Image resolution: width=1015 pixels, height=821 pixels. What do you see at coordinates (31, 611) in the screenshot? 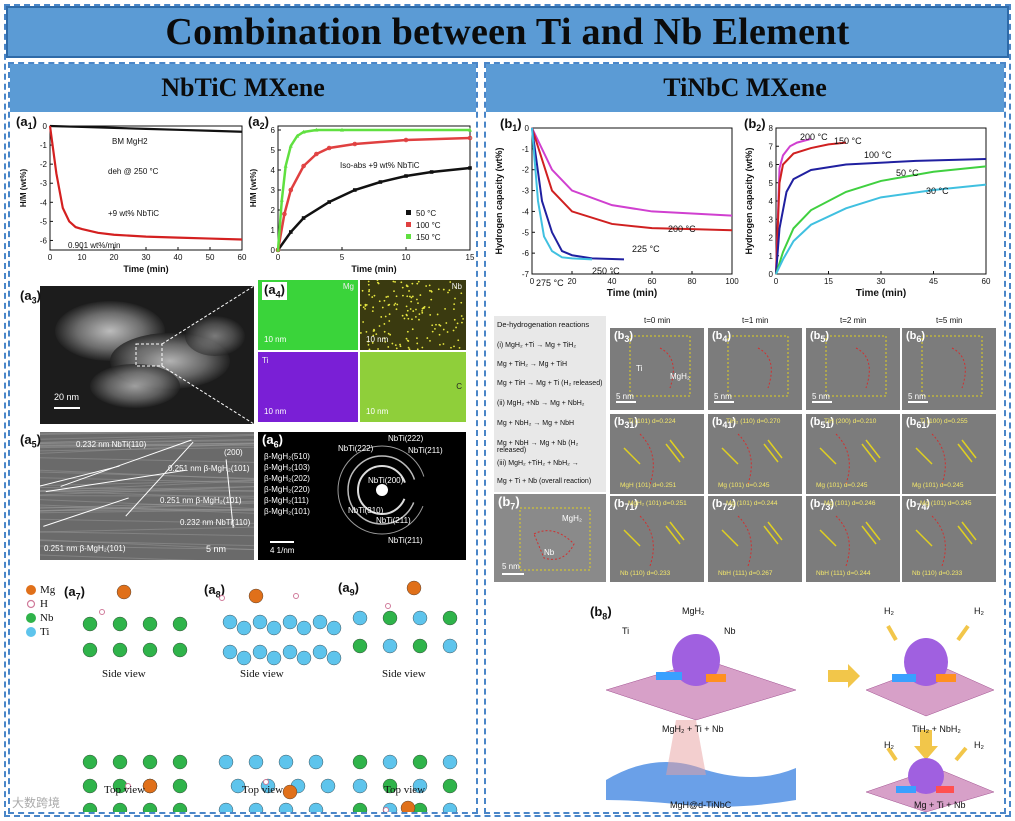
I see `legend-dots` at bounding box center [31, 611].